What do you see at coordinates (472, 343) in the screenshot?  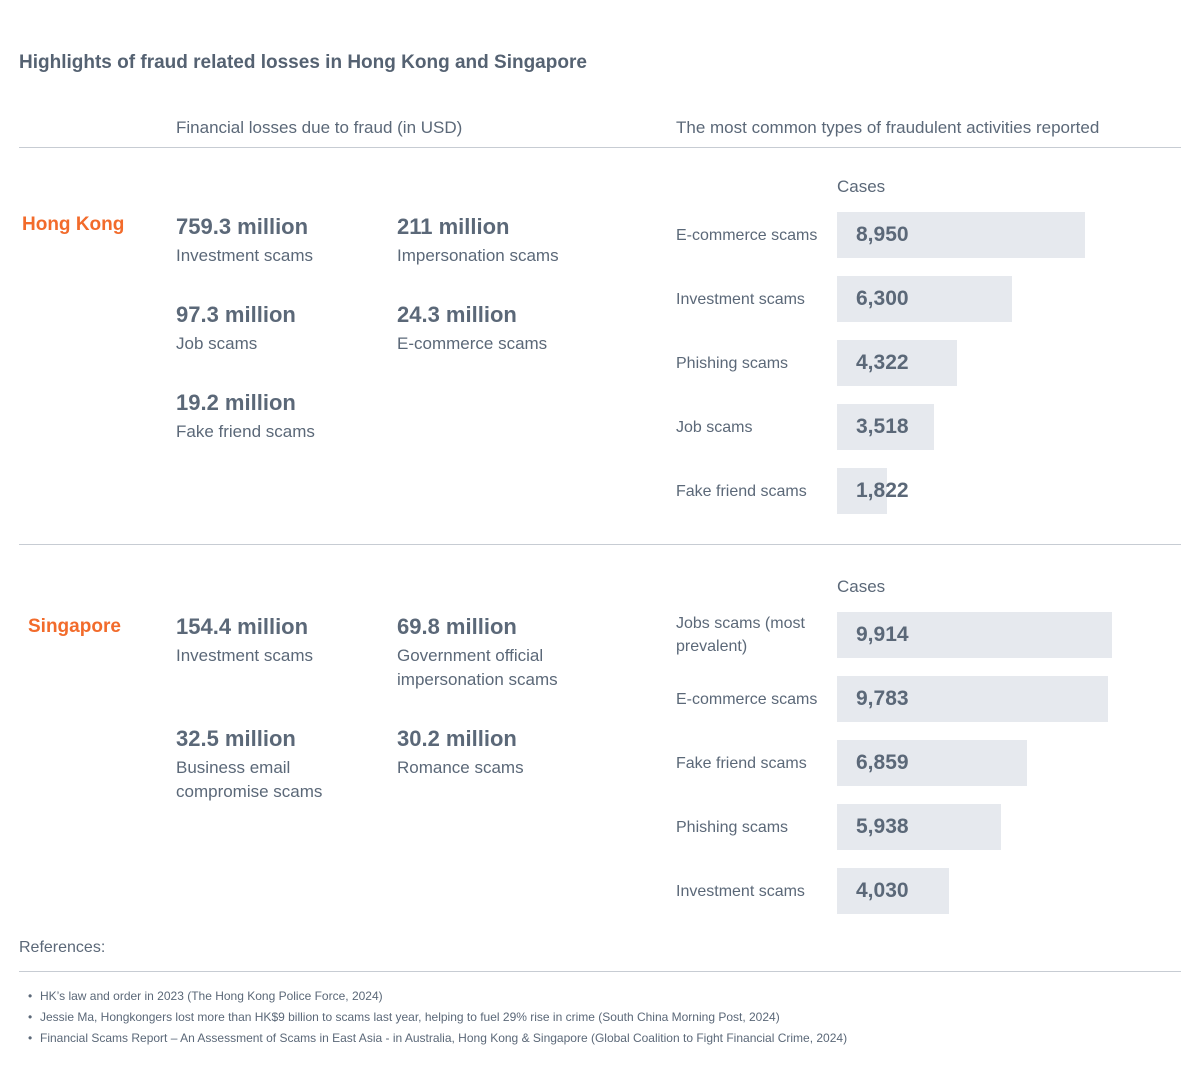 I see `loss-label: E-commerce scams` at bounding box center [472, 343].